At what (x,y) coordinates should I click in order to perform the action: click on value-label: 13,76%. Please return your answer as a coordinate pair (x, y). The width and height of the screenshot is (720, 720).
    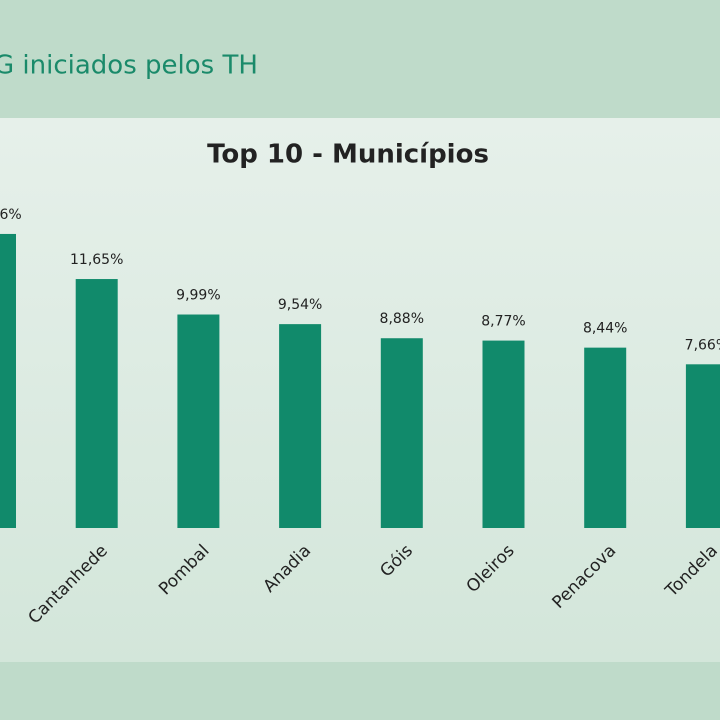
    Looking at the image, I should click on (11, 215).